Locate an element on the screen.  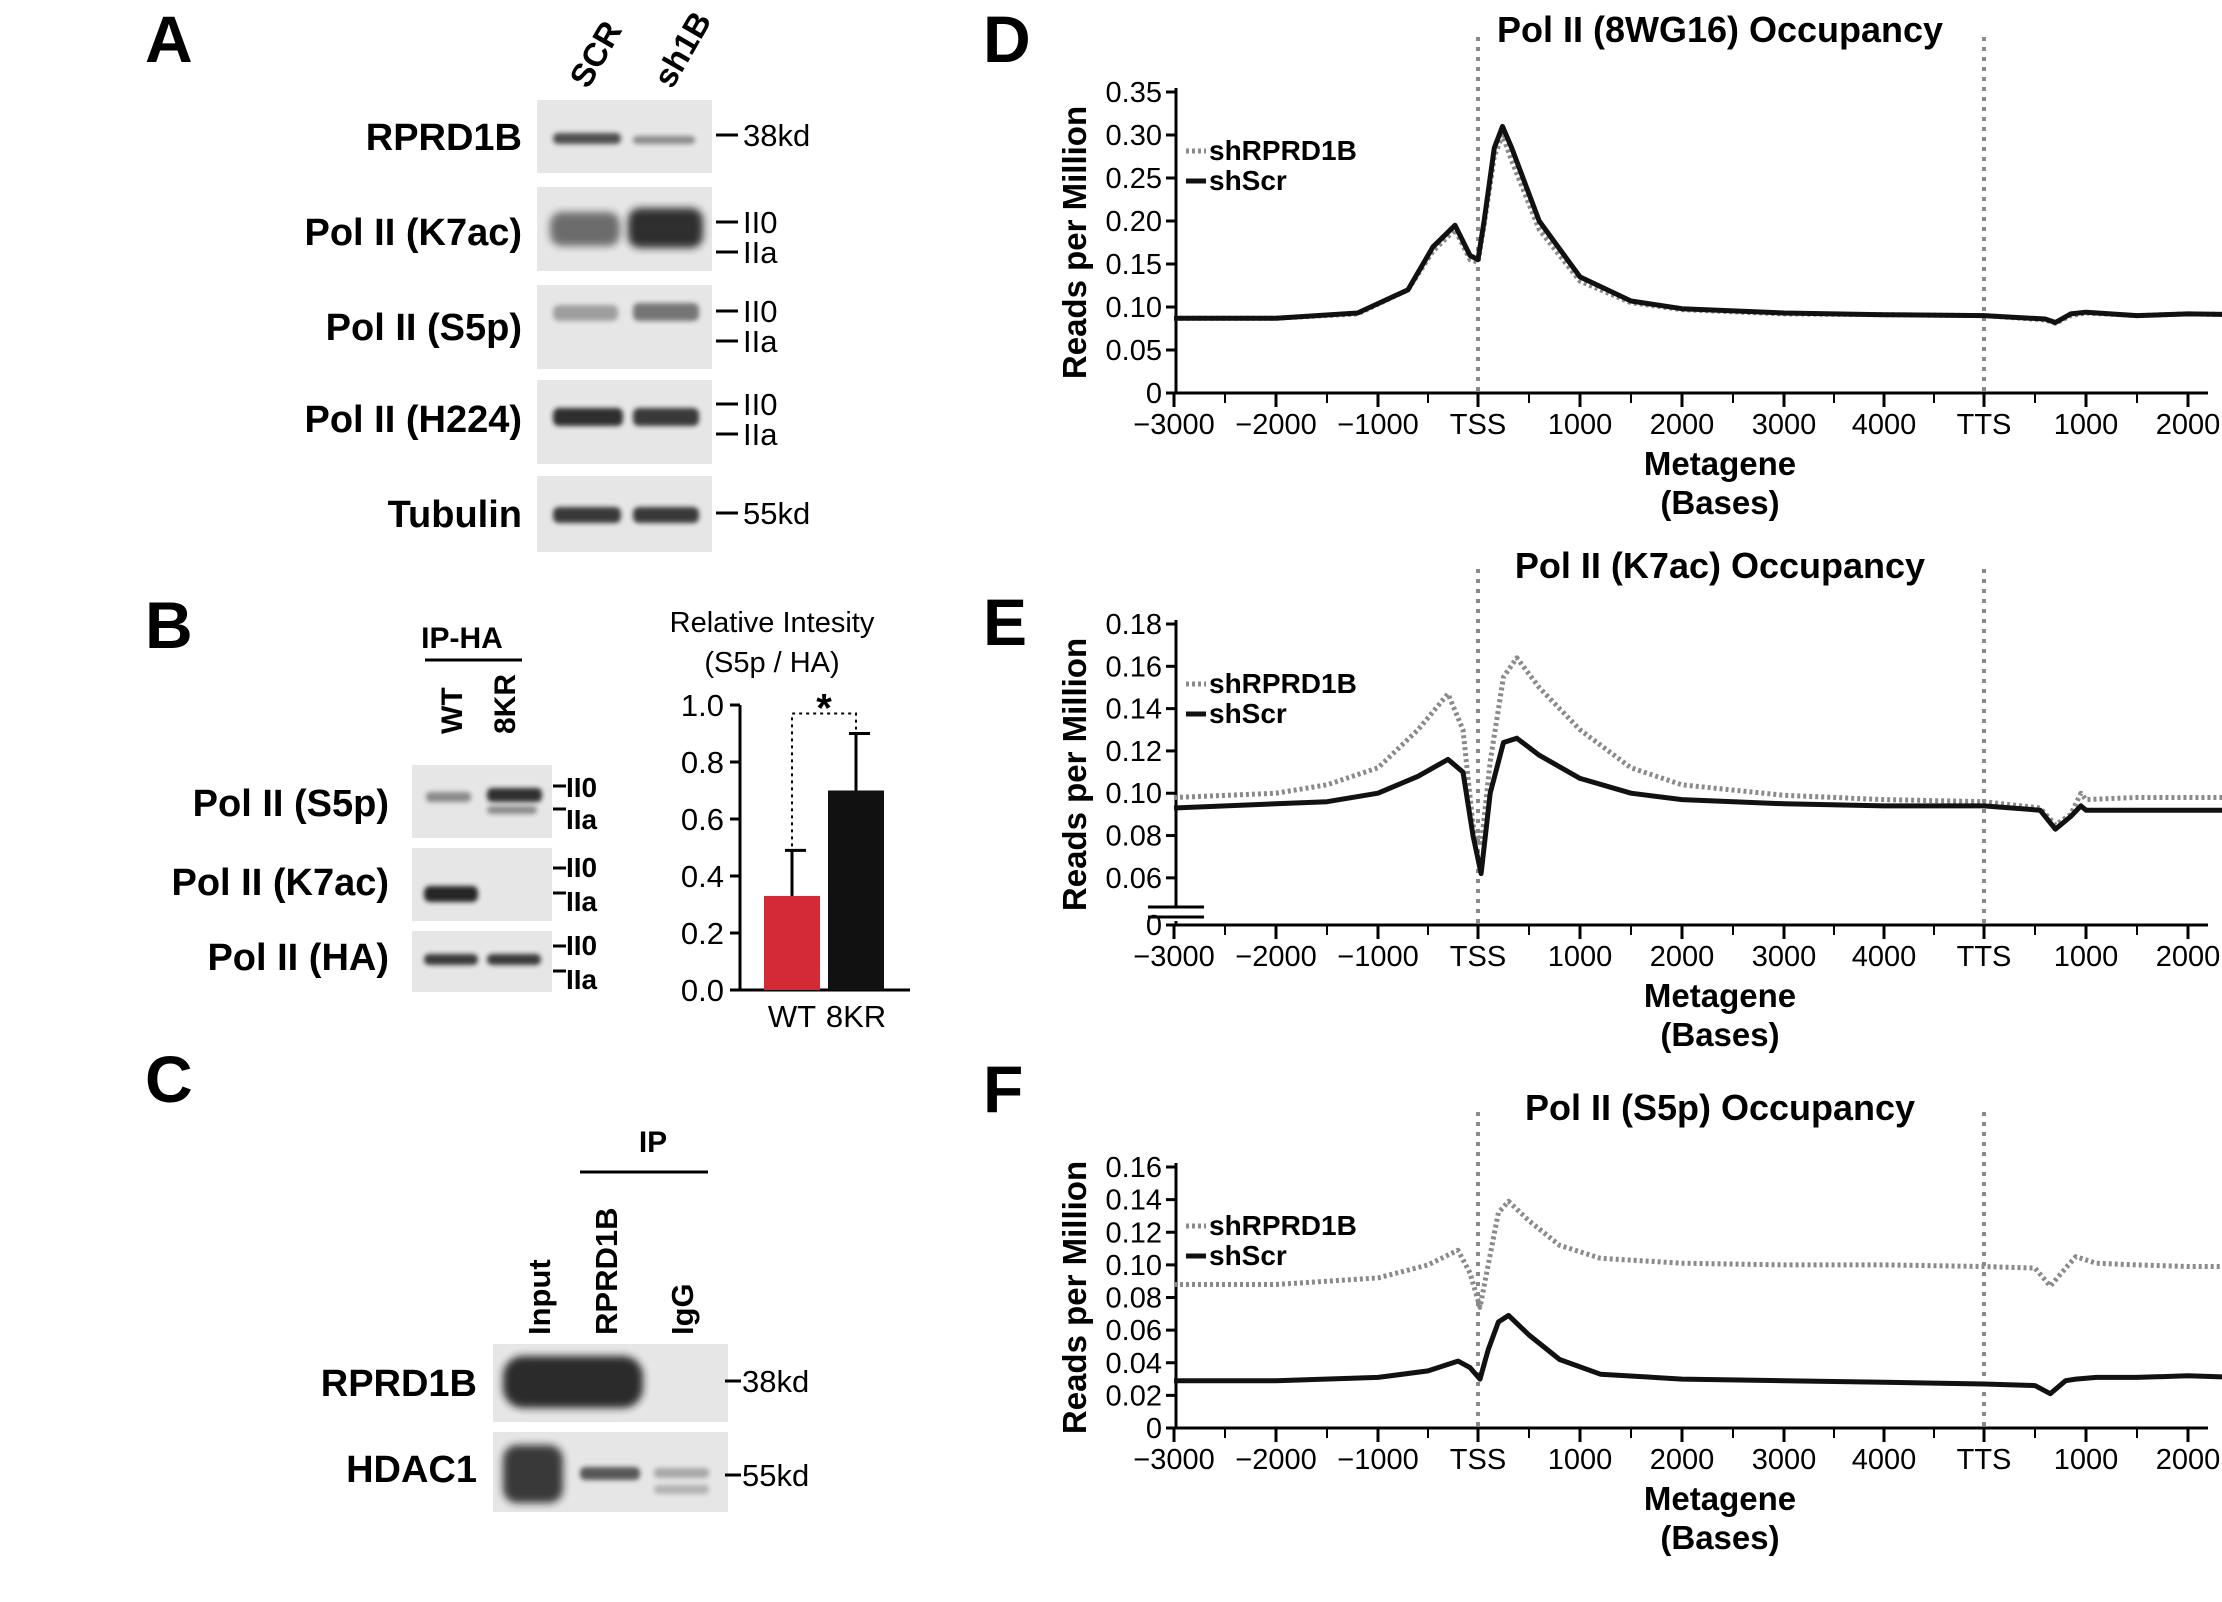
row-label-b-k7ac: Pol II (K7ac) is located at coordinates (281, 883).